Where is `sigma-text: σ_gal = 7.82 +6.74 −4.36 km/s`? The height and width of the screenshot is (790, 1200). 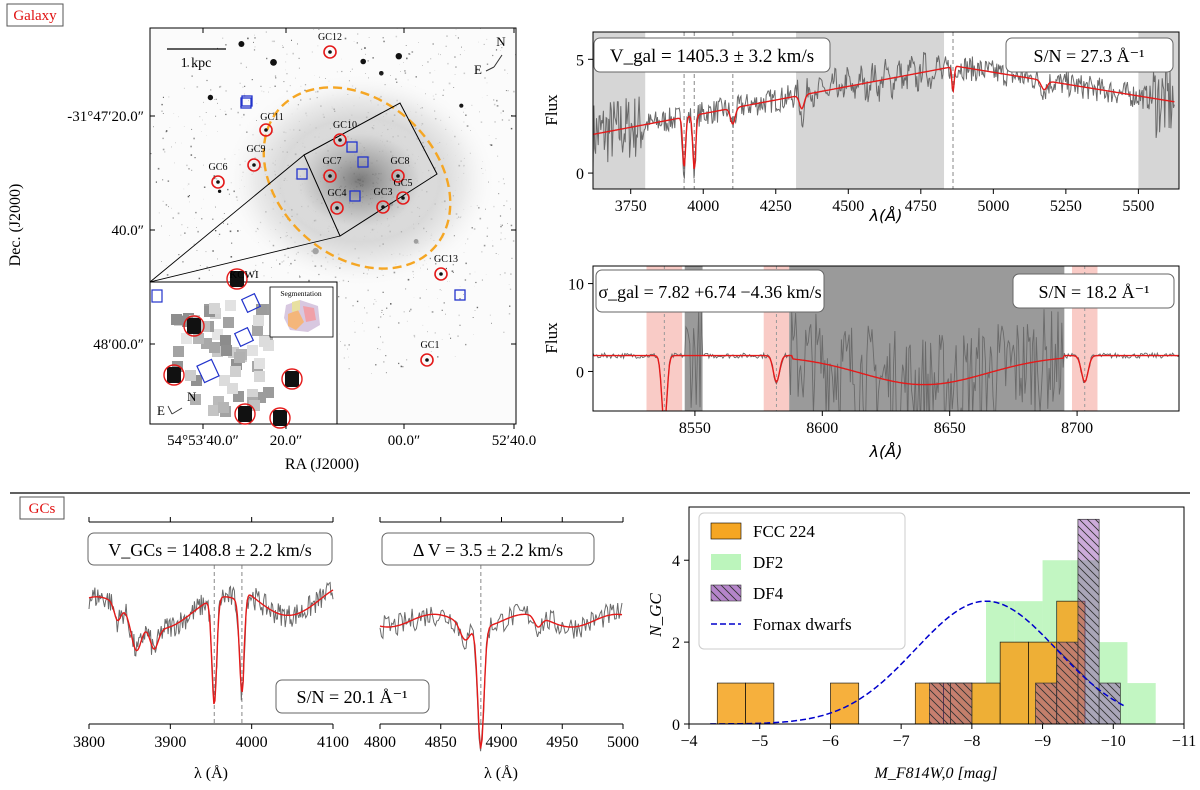
sigma-text: σ_gal = 7.82 +6.74 −4.36 km/s is located at coordinates (709, 292).